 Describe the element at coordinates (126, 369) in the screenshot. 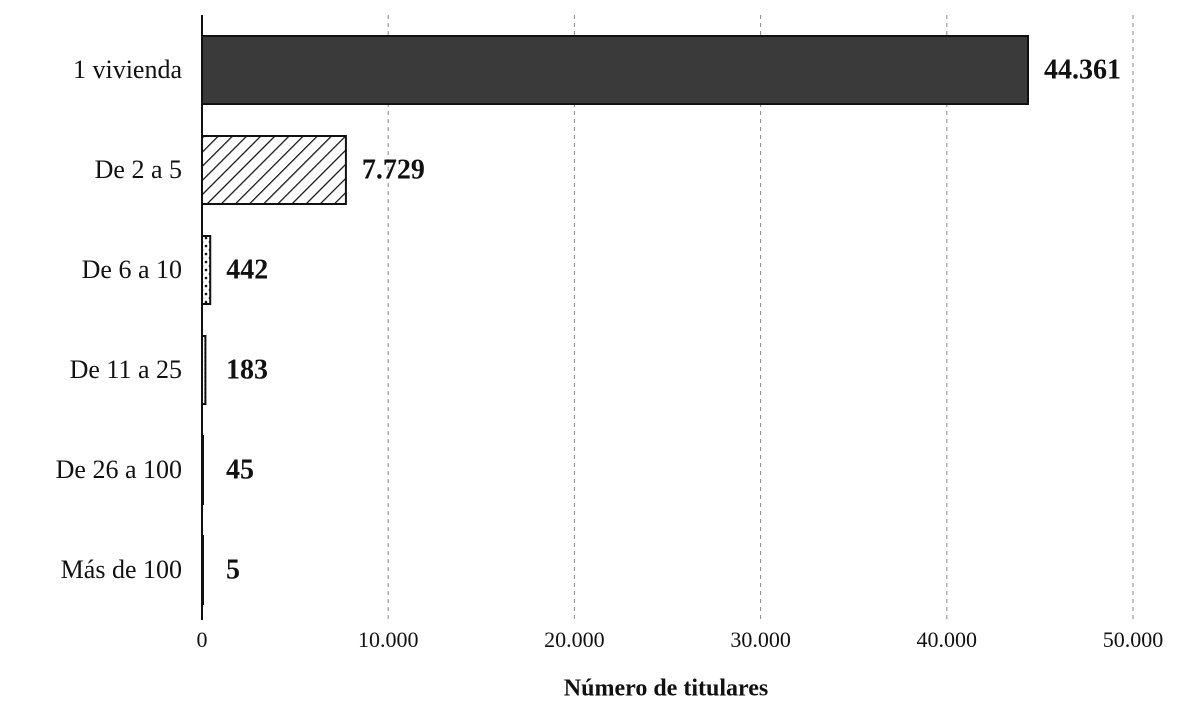

I see `y-tick-label: De 11 a 25` at that location.